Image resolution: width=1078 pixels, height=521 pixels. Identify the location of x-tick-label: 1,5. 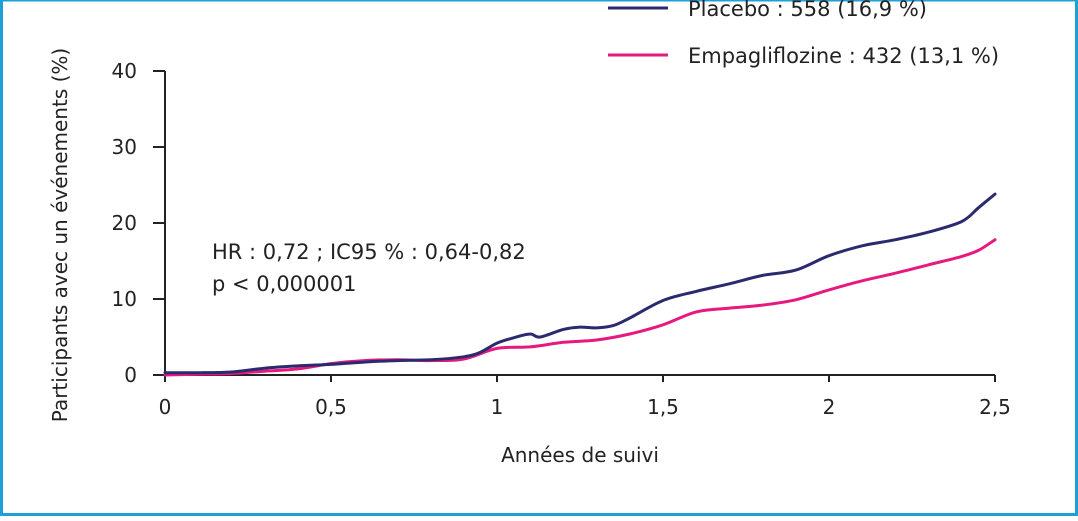
(663, 407).